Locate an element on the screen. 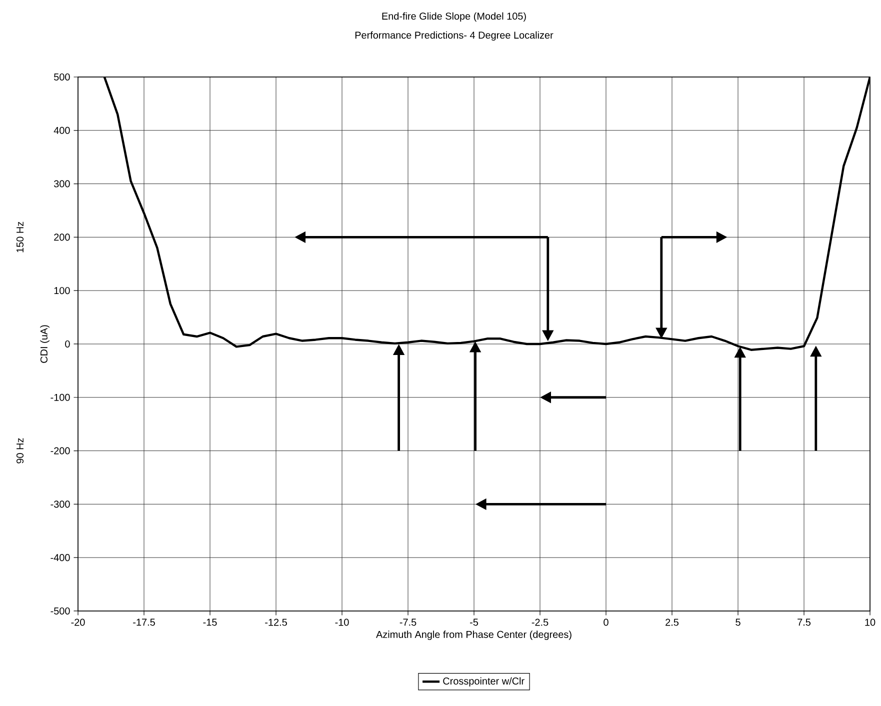  x-tick-label: 10 is located at coordinates (870, 622).